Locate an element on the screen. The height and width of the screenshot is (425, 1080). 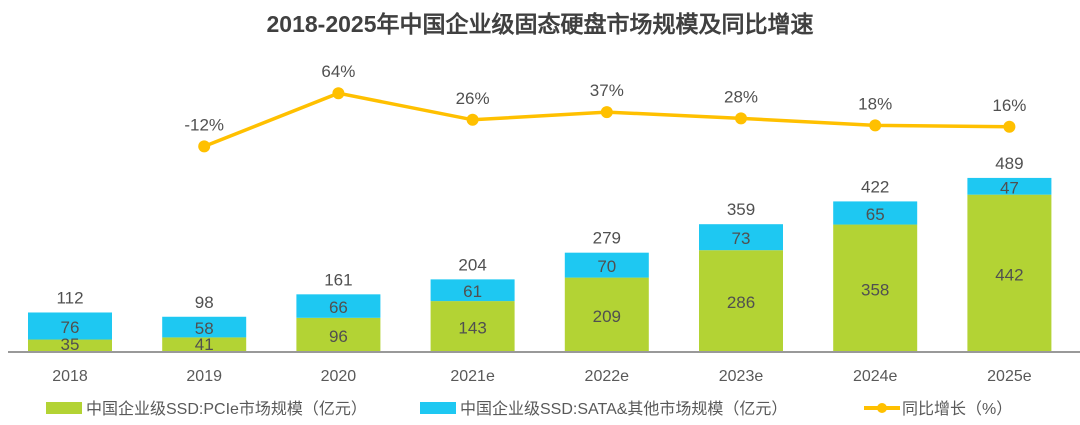
legend-swatch-sata is located at coordinates (438, 408).